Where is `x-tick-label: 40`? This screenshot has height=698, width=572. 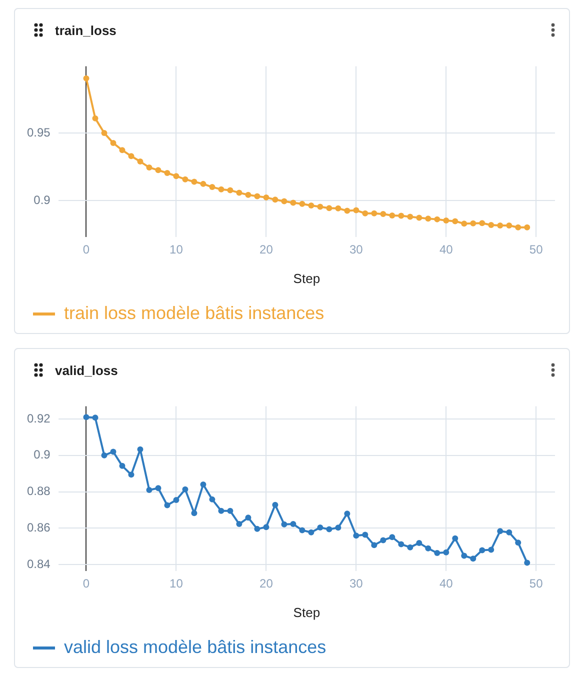 x-tick-label: 40 is located at coordinates (446, 249).